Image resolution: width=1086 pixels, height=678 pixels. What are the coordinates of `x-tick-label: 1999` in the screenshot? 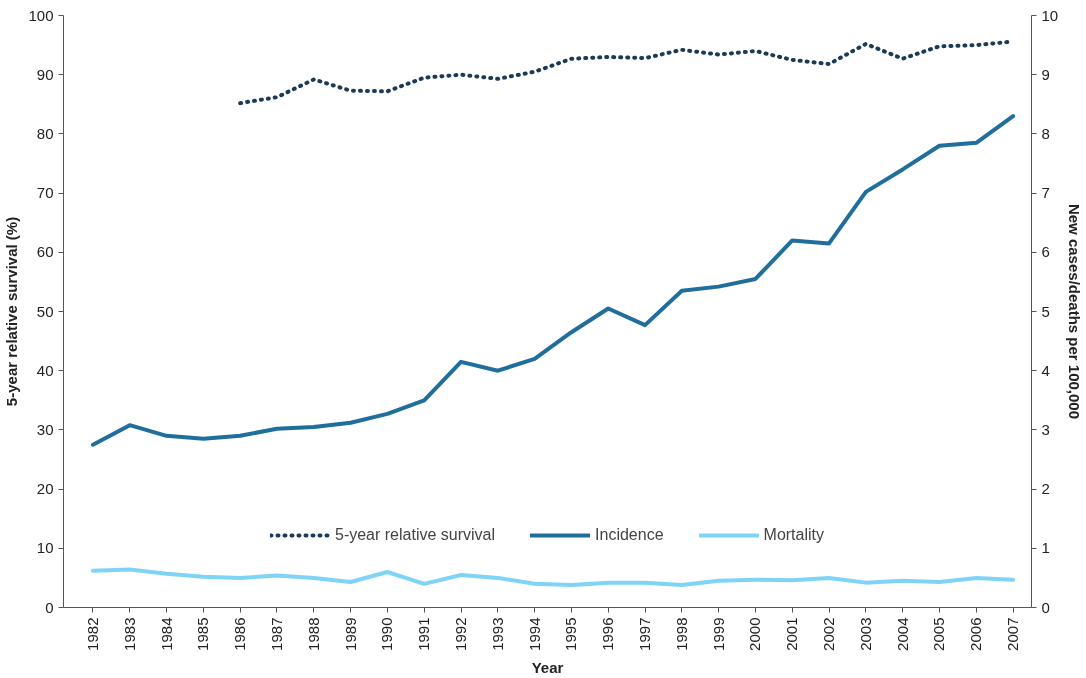 It's located at (718, 634).